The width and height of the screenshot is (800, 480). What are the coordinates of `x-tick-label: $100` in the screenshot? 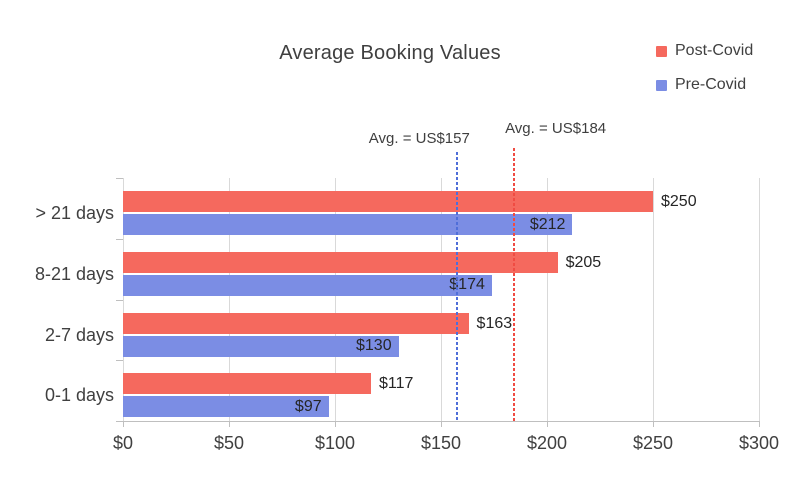 It's located at (335, 443).